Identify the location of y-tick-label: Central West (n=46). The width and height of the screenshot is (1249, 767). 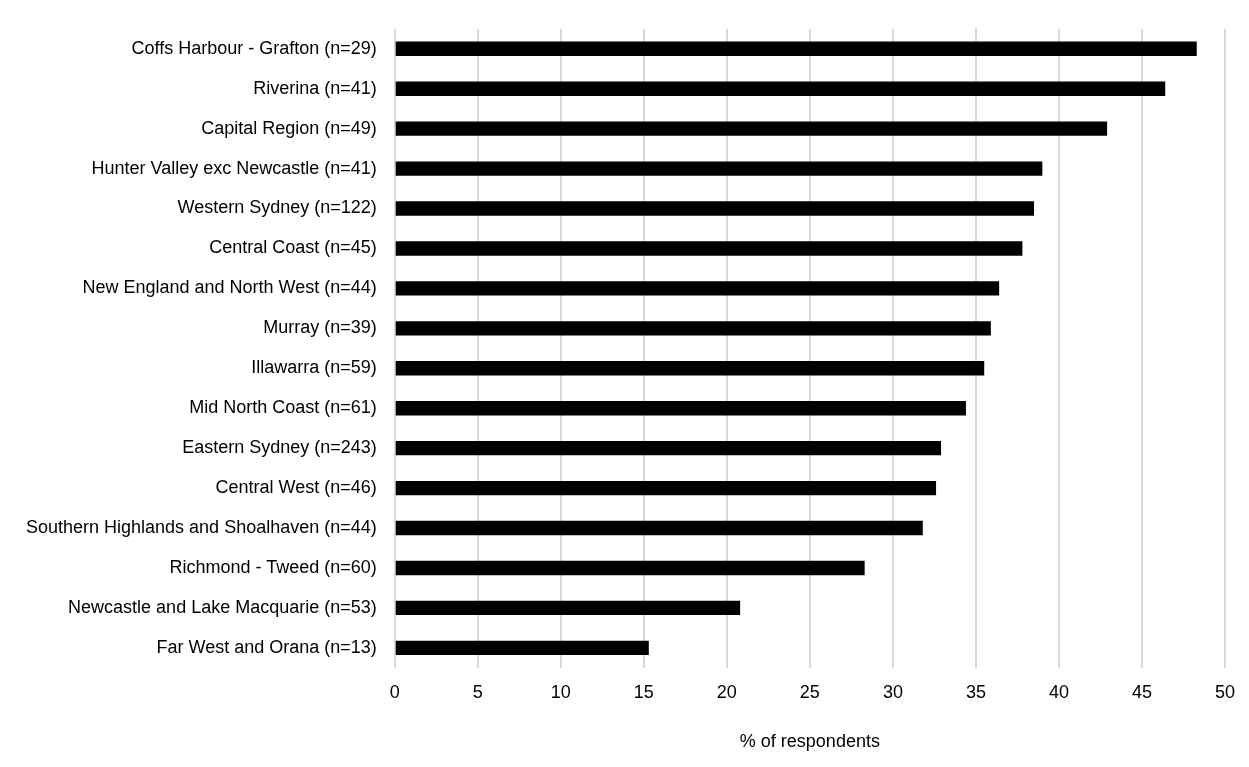
(296, 487).